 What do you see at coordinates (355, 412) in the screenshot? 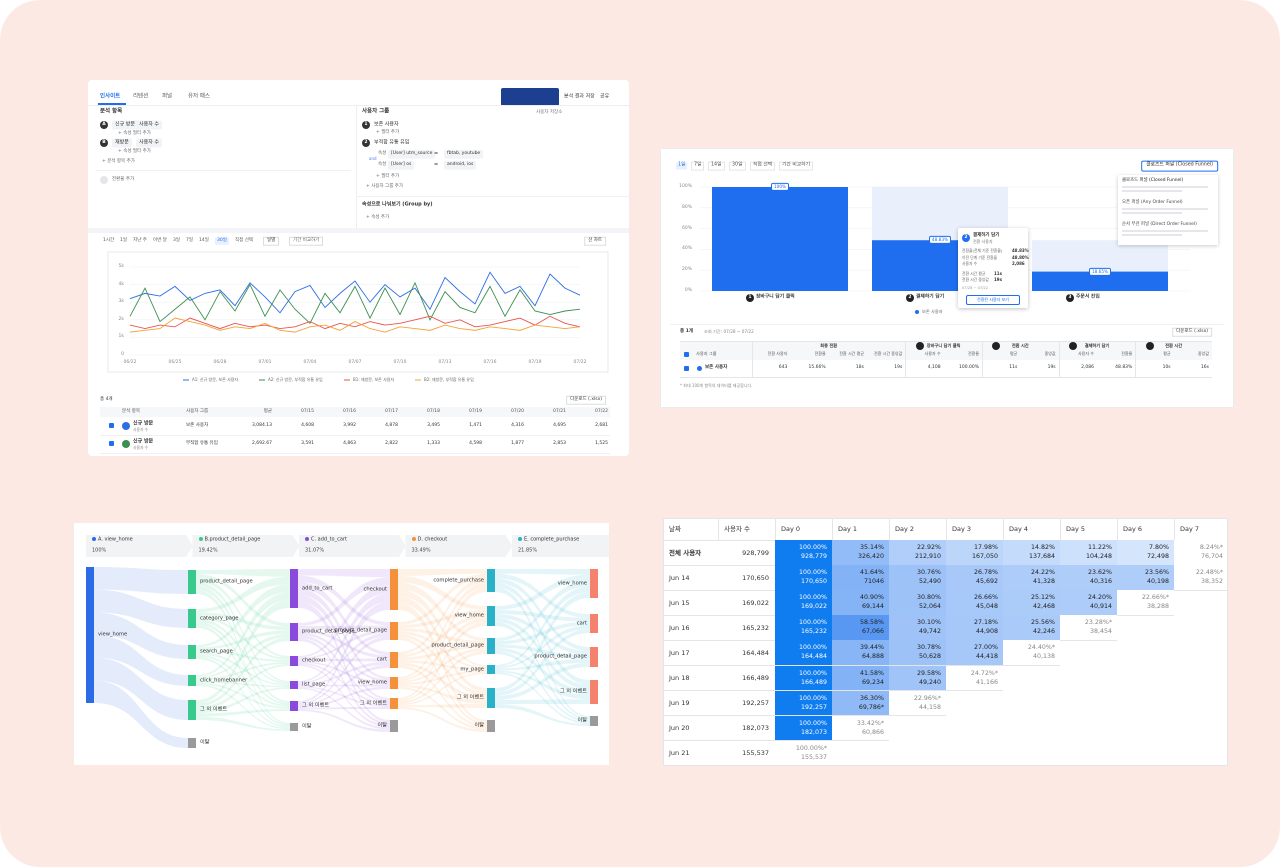
I see `table-header-bg` at bounding box center [355, 412].